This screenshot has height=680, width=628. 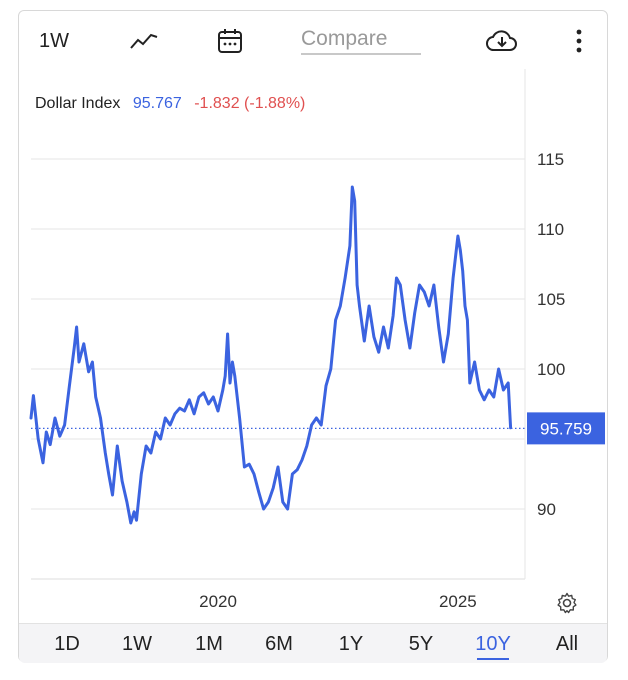 I want to click on price-tag, so click(x=566, y=428).